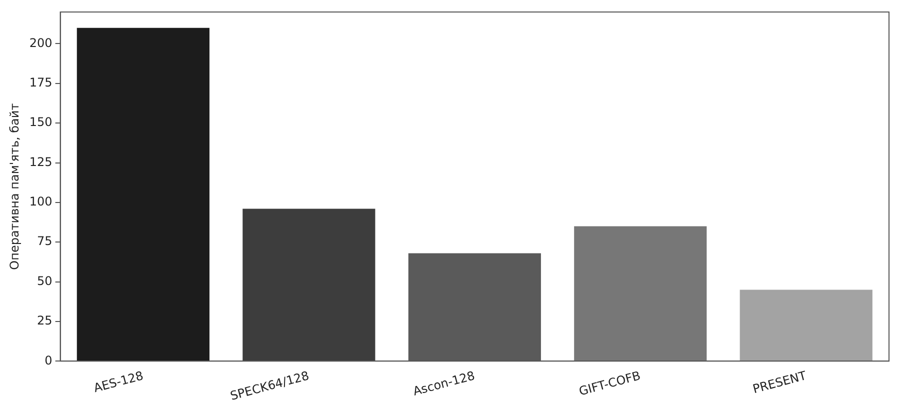  Describe the element at coordinates (40, 201) in the screenshot. I see `y-tick-label: 100` at that location.